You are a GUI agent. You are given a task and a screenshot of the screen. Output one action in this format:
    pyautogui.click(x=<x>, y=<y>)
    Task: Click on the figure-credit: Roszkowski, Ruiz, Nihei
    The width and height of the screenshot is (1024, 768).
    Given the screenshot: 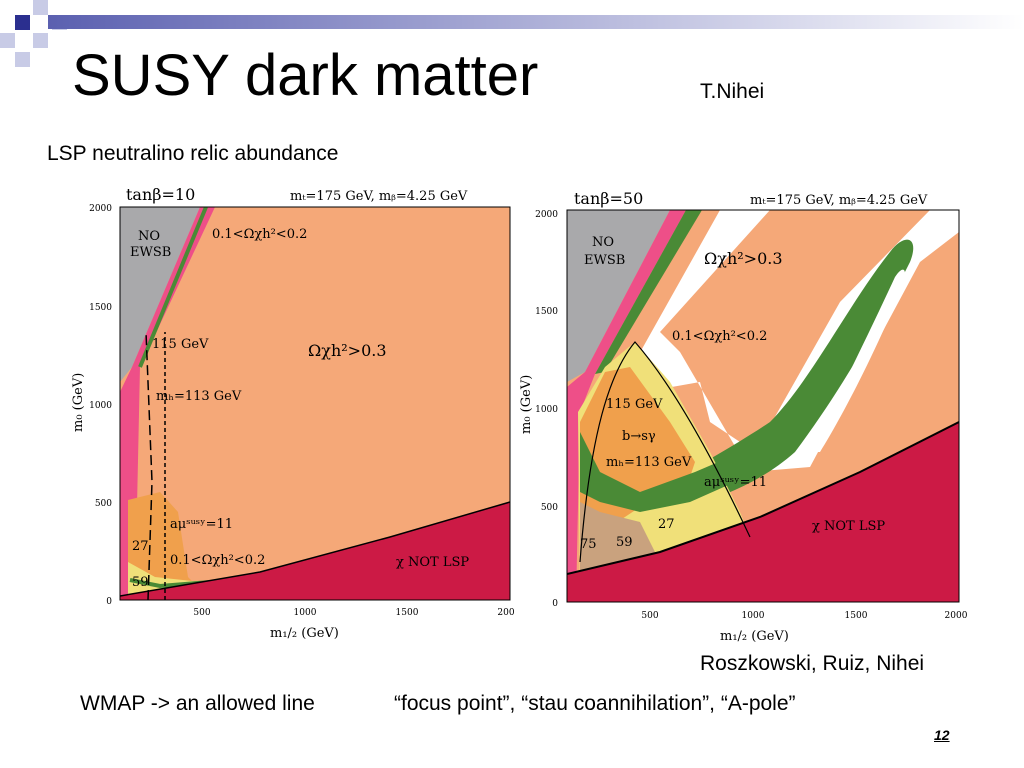 What is the action you would take?
    pyautogui.click(x=812, y=663)
    